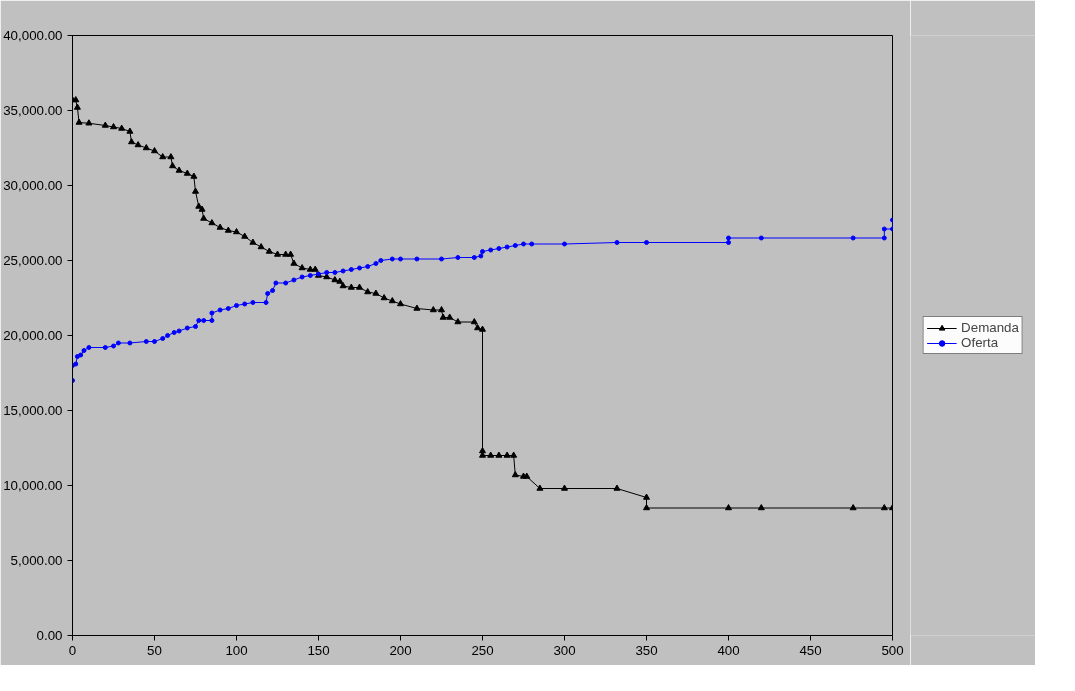  Describe the element at coordinates (400, 650) in the screenshot. I see `x-tick-label: 200` at that location.